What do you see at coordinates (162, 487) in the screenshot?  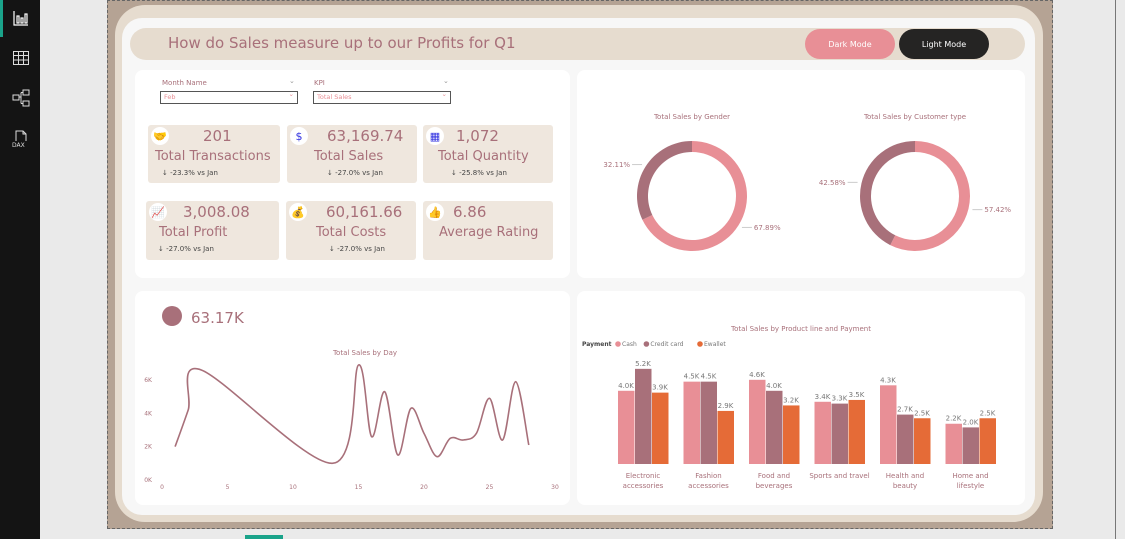 I see `x-tick-label: 0` at bounding box center [162, 487].